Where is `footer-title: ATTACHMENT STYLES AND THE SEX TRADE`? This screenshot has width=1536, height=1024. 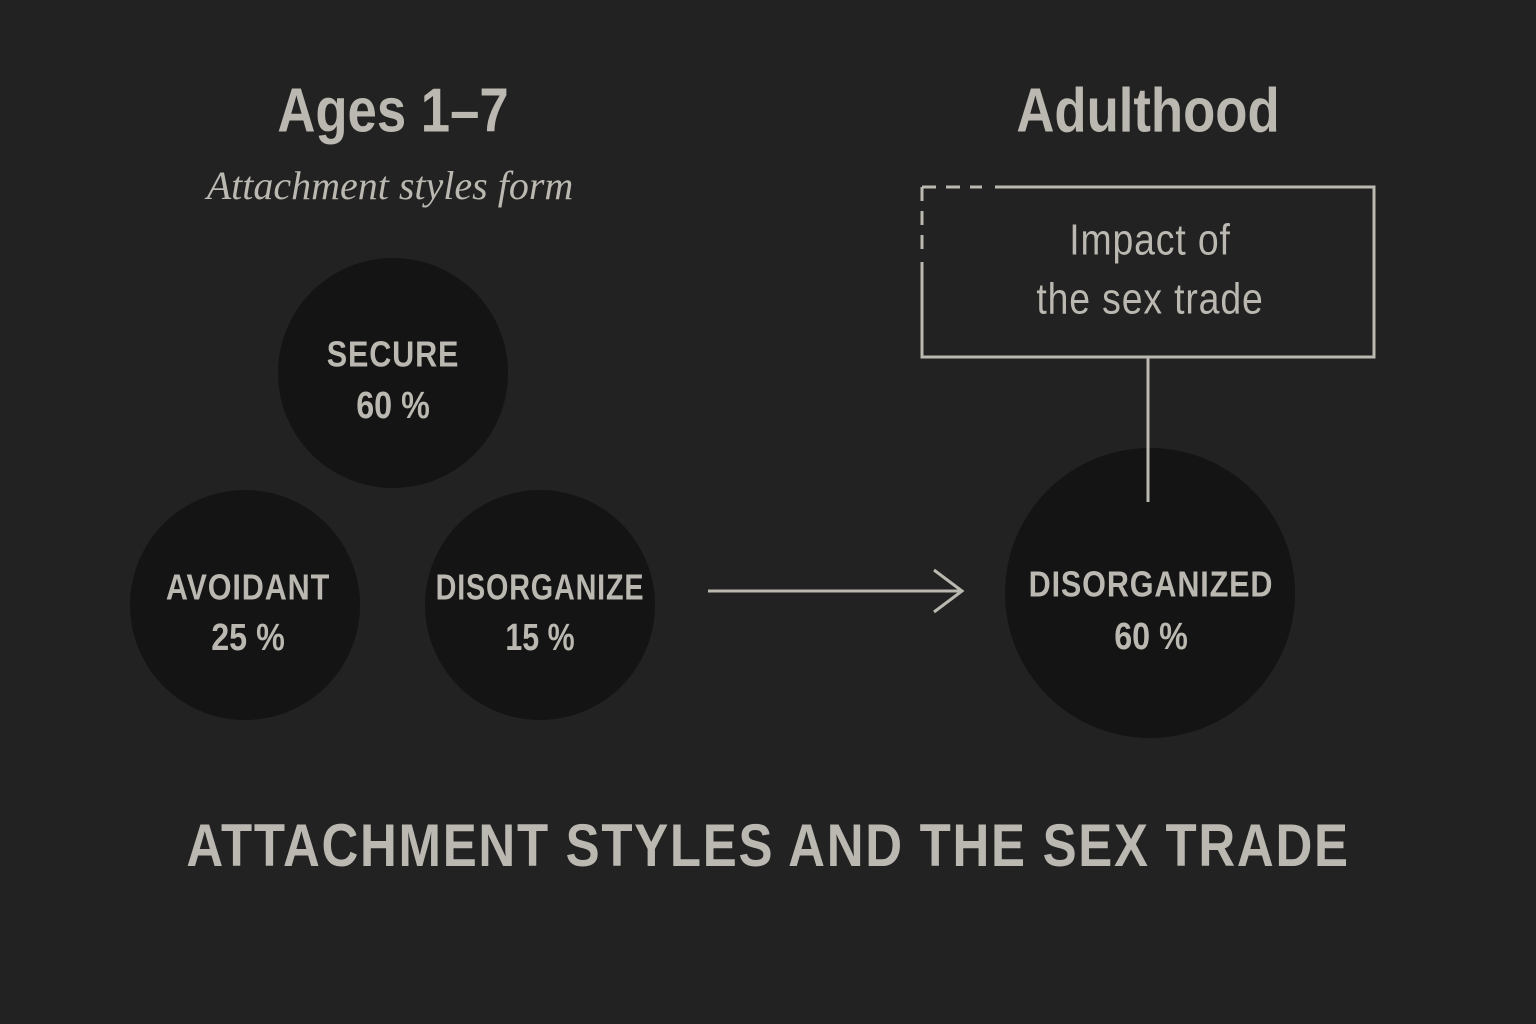 footer-title: ATTACHMENT STYLES AND THE SEX TRADE is located at coordinates (767, 845).